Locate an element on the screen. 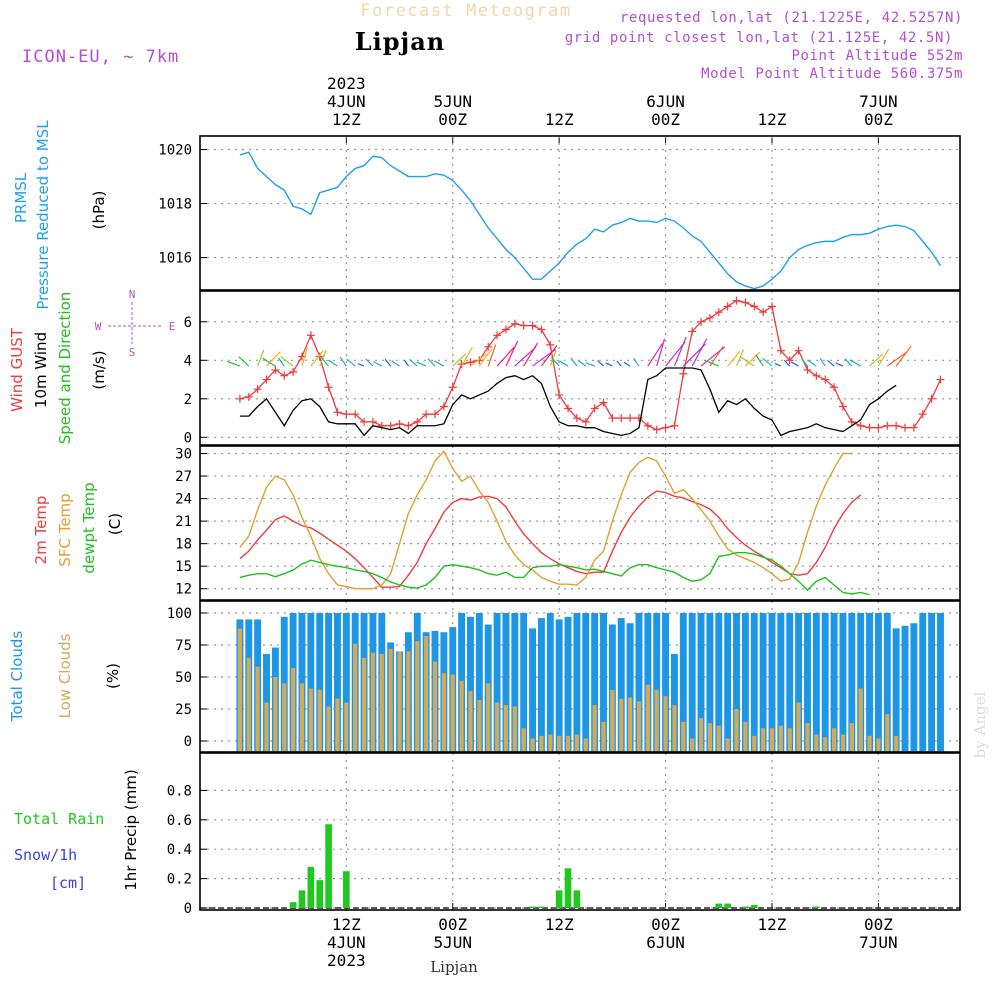  dewpt-line is located at coordinates (554, 573).